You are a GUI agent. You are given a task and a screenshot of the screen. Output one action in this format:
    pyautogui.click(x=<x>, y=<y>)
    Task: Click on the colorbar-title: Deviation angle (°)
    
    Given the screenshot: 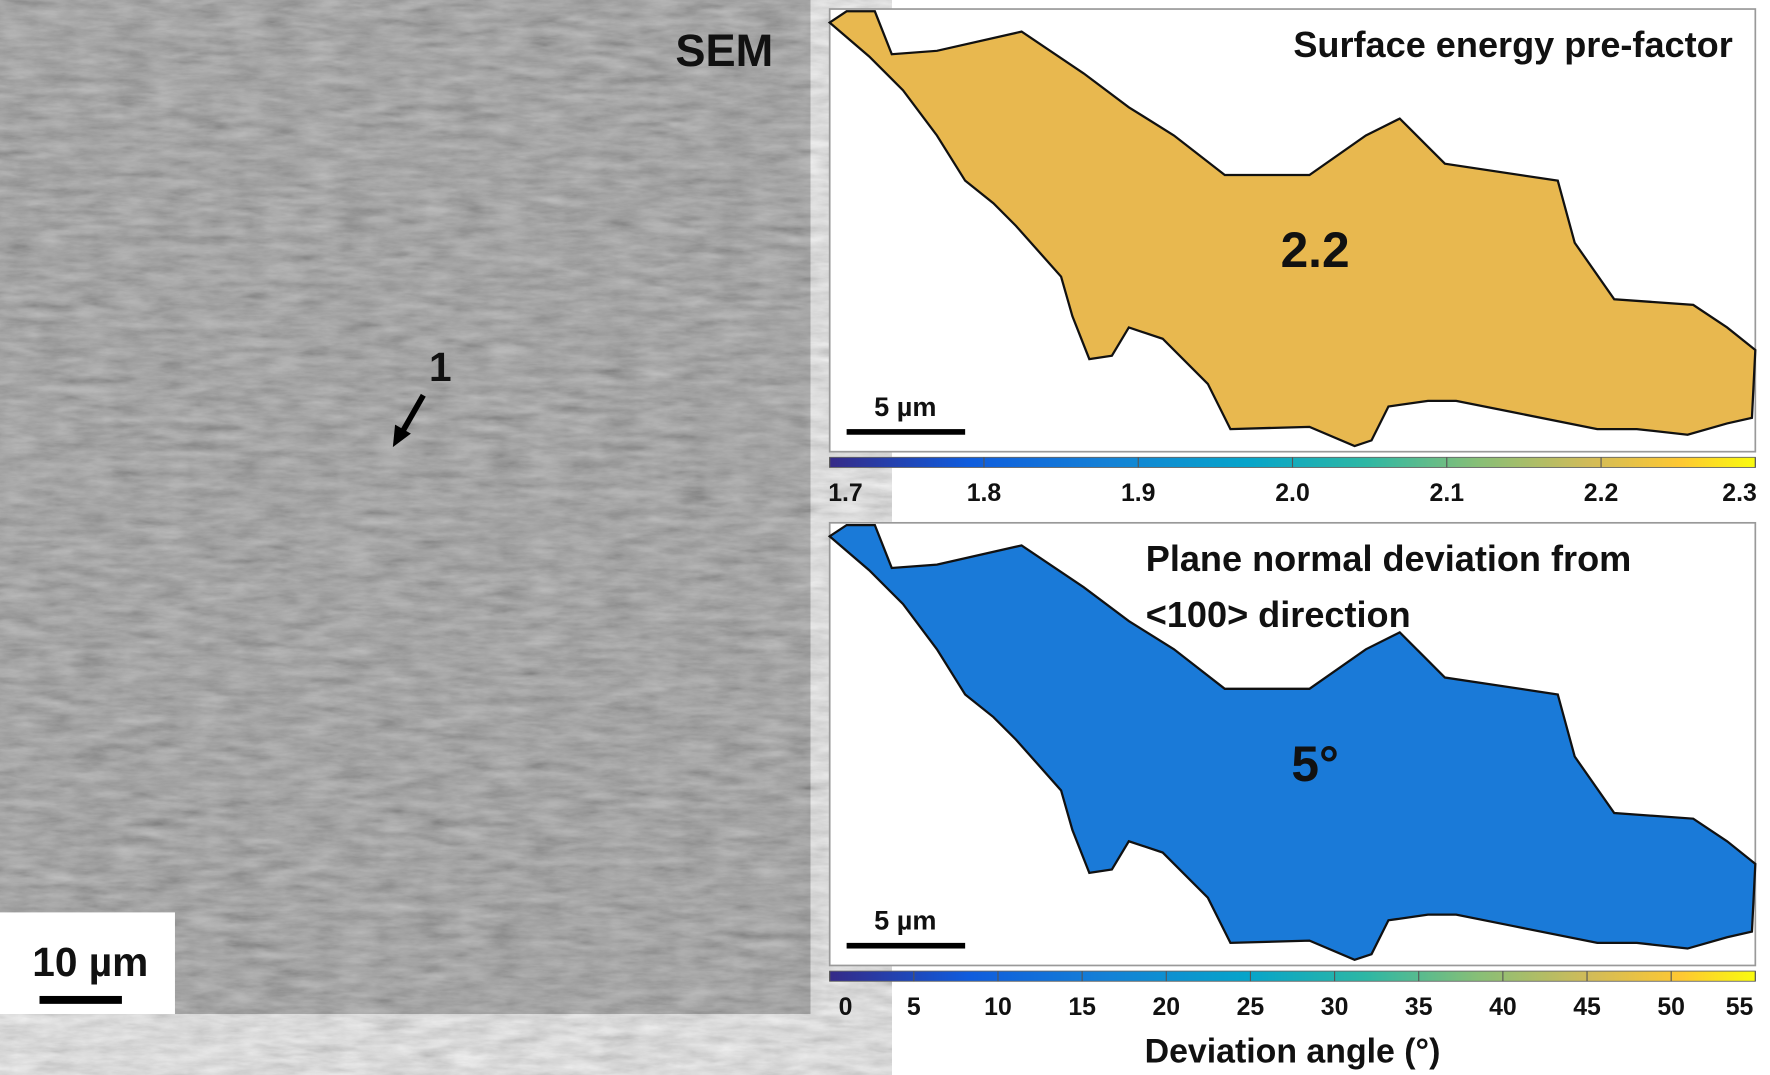 What is the action you would take?
    pyautogui.click(x=1293, y=1051)
    